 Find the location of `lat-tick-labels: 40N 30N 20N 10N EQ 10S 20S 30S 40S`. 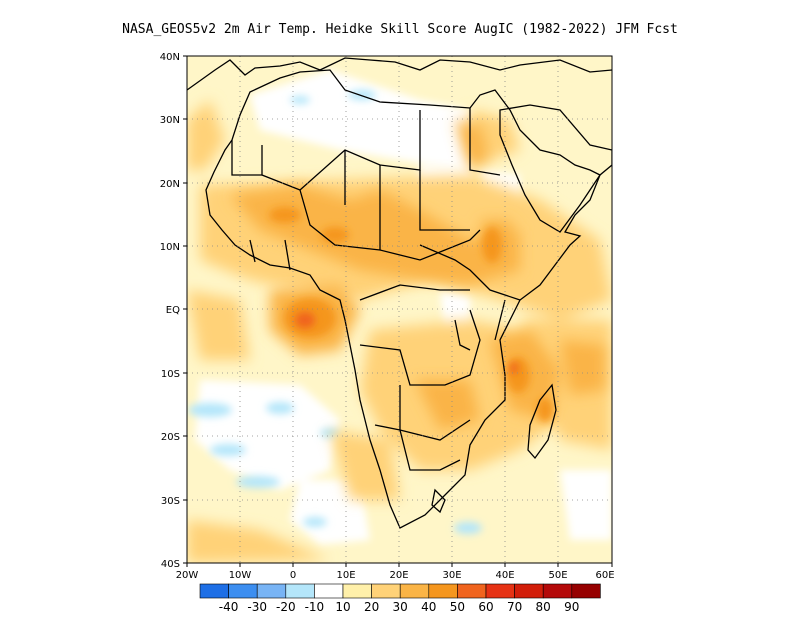

lat-tick-labels: 40N 30N 20N 10N EQ 10S 20S 30S 40S is located at coordinates (170, 311).